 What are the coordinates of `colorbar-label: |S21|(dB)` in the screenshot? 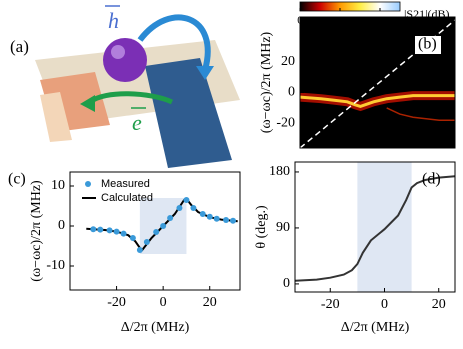 It's located at (426, 14).